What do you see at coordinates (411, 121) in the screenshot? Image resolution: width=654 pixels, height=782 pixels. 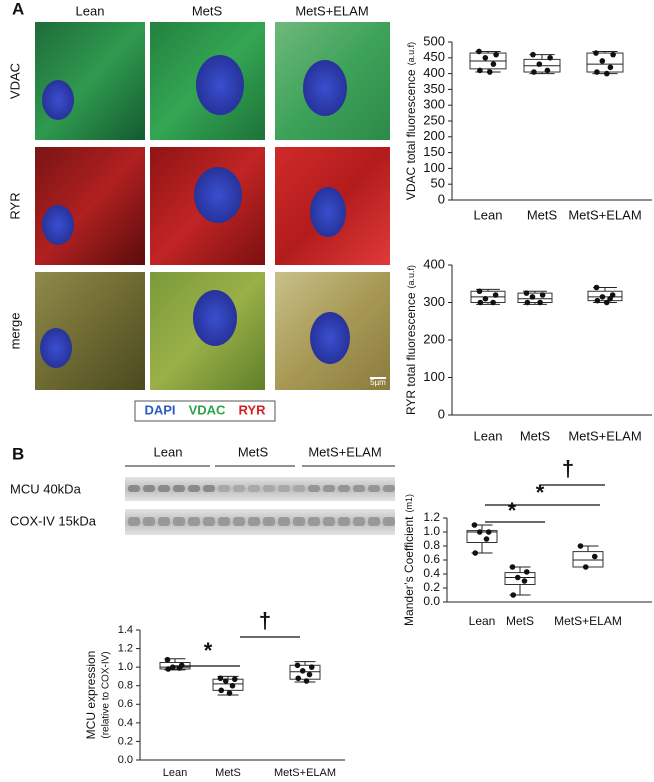 I see `y-axis-label: VDAC total fluorescence (a.u.f)` at bounding box center [411, 121].